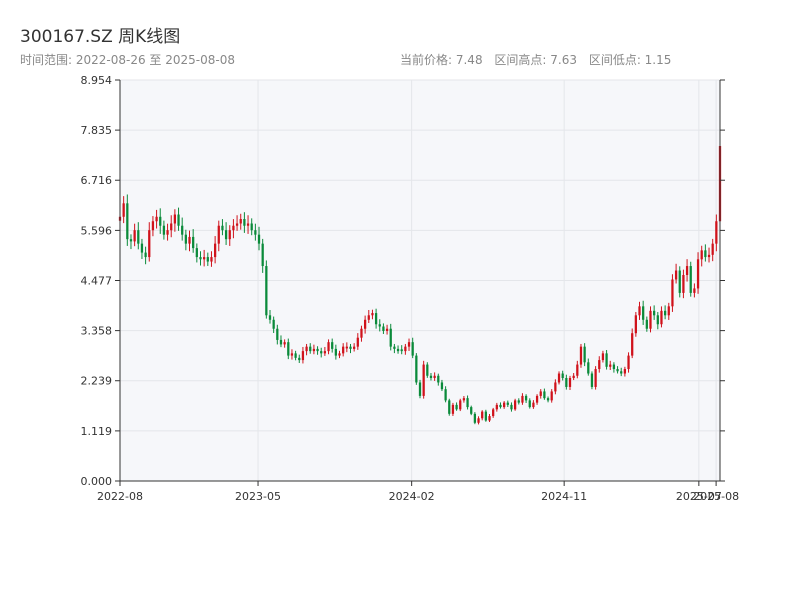  I want to click on y-tick-label: 7.835, so click(97, 130).